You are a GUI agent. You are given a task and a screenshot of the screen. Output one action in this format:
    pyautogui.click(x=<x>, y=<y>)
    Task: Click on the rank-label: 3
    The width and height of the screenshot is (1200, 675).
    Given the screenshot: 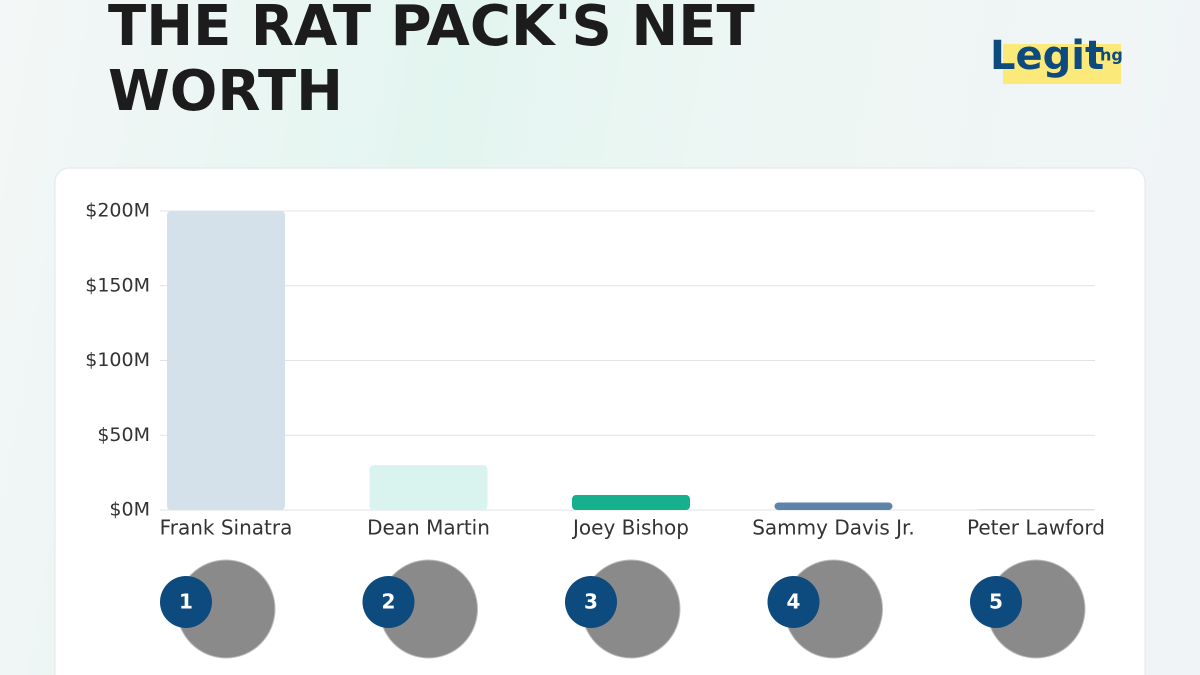 What is the action you would take?
    pyautogui.click(x=591, y=602)
    